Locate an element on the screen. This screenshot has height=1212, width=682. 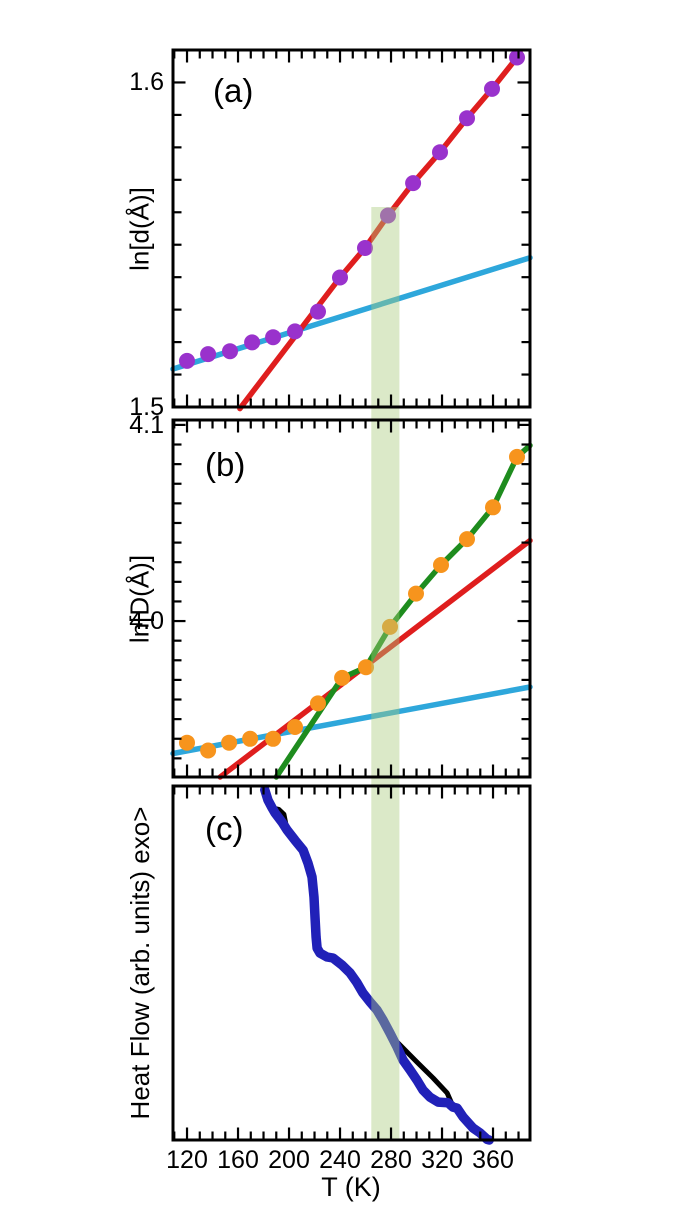
x-tick-label: 280 is located at coordinates (391, 1160).